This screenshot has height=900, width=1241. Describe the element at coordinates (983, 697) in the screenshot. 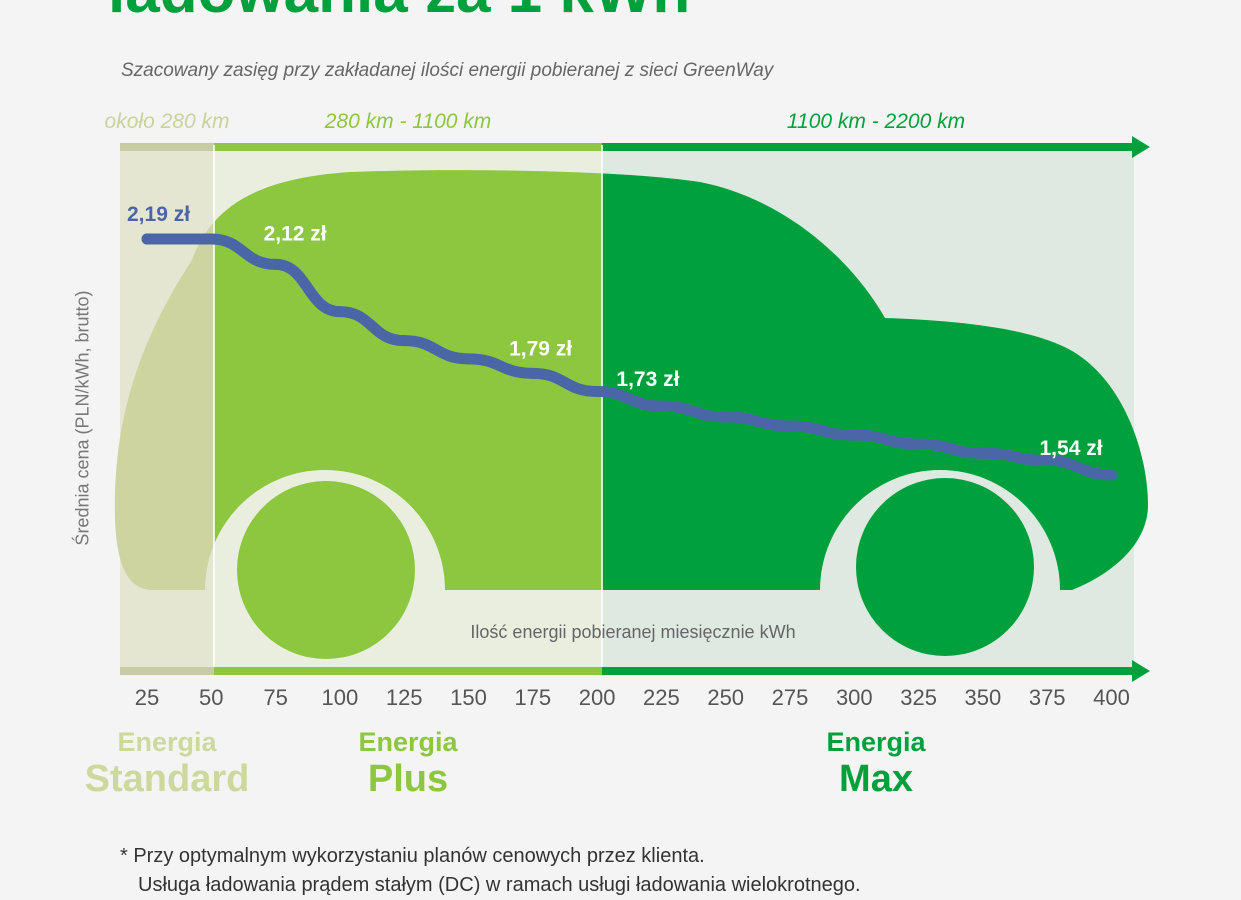

I see `x-tick-label: 350` at that location.